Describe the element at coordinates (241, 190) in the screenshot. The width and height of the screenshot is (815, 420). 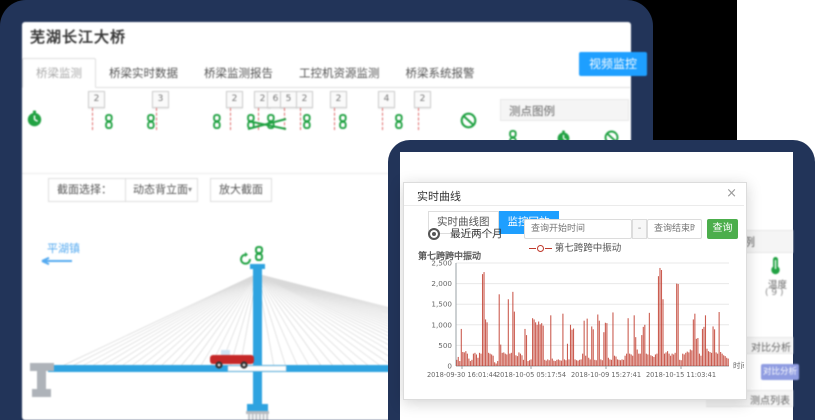
I see `zoom-section-button: 放大截面` at that location.